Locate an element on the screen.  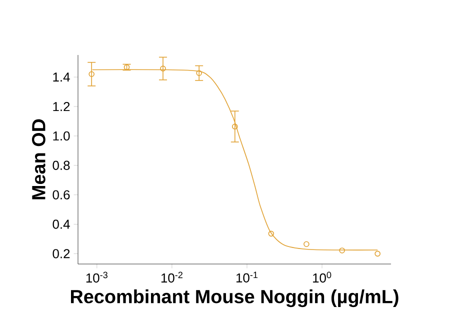
y-tick-label: 1.2 is located at coordinates (61, 107).